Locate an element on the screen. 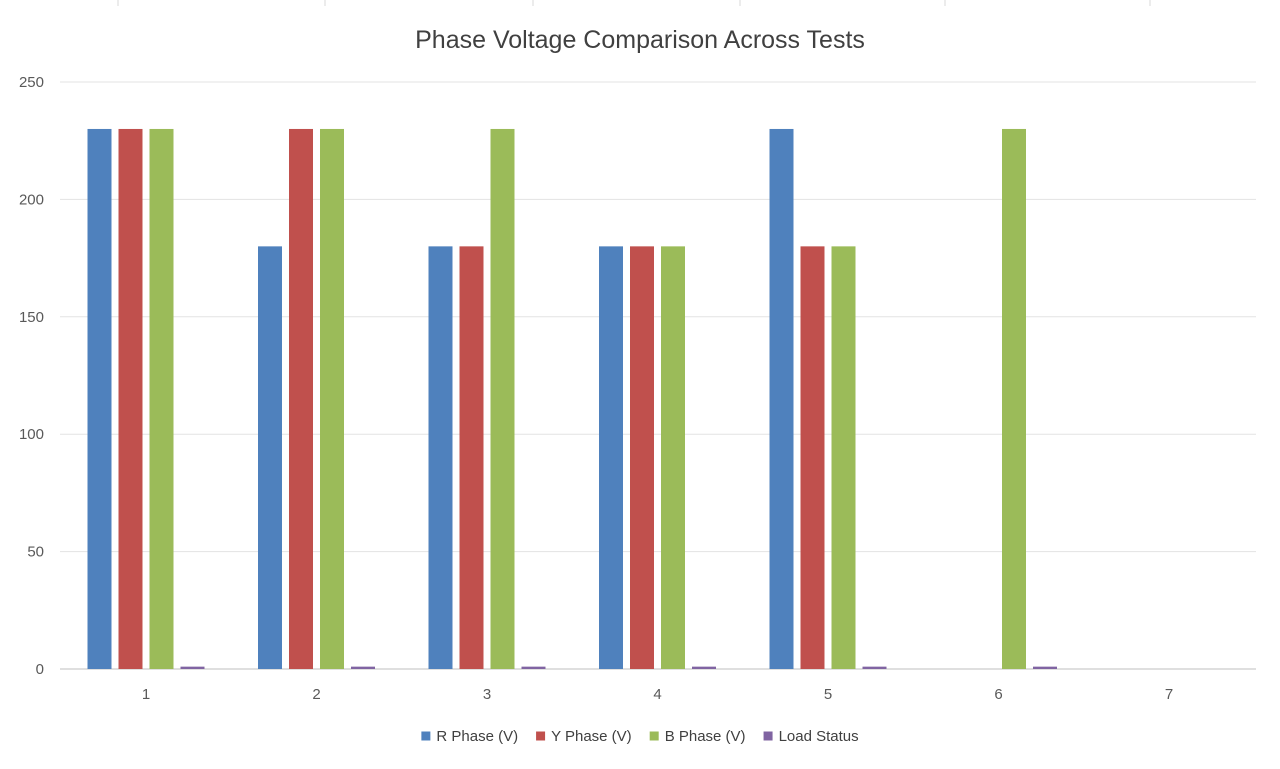 The width and height of the screenshot is (1280, 769). y-tick-label: 0 is located at coordinates (40, 669).